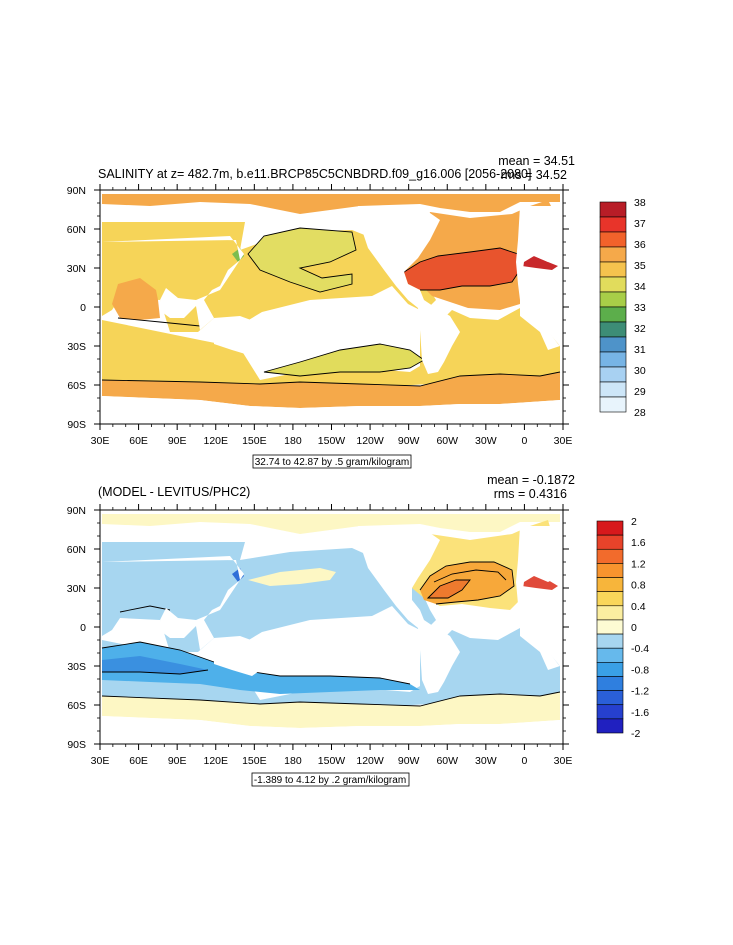 Image resolution: width=733 pixels, height=945 pixels. What do you see at coordinates (370, 761) in the screenshot?
I see `bottom-xtick-label: 120W` at bounding box center [370, 761].